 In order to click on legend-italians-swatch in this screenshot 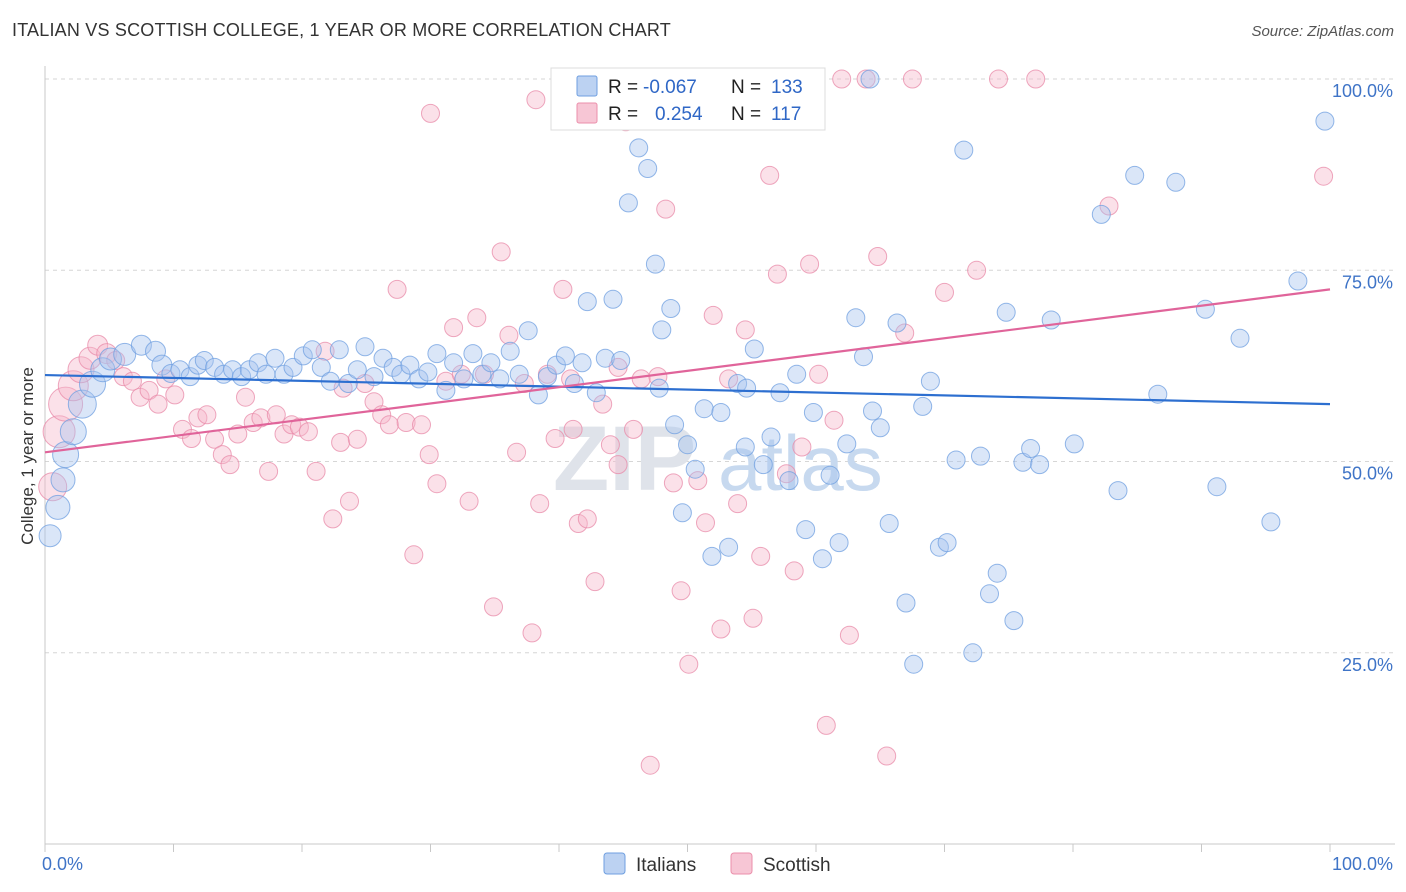, I will do `click(587, 86)`.